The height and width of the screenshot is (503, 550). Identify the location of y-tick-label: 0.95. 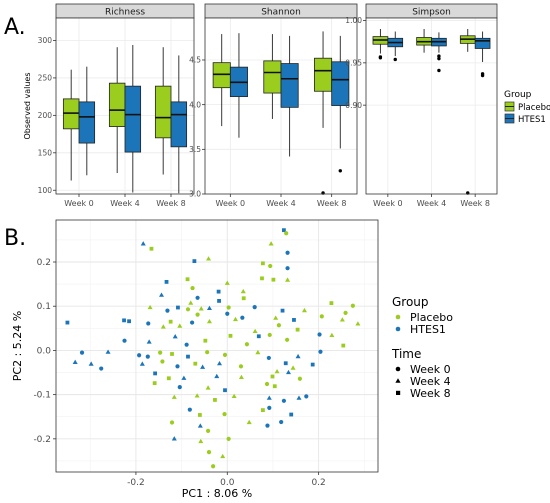
(353, 62).